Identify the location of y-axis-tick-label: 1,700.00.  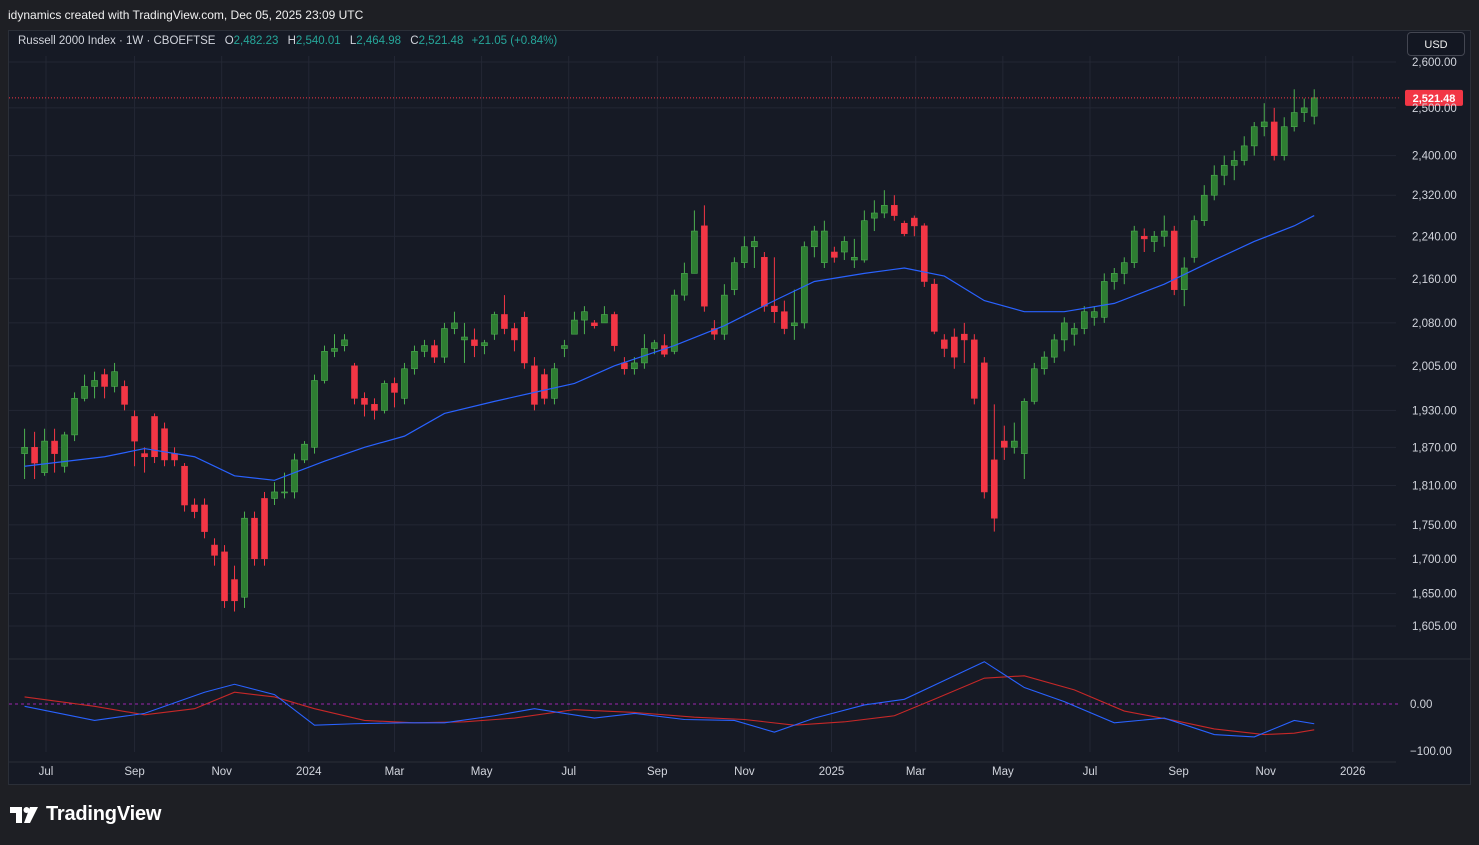
(1434, 560).